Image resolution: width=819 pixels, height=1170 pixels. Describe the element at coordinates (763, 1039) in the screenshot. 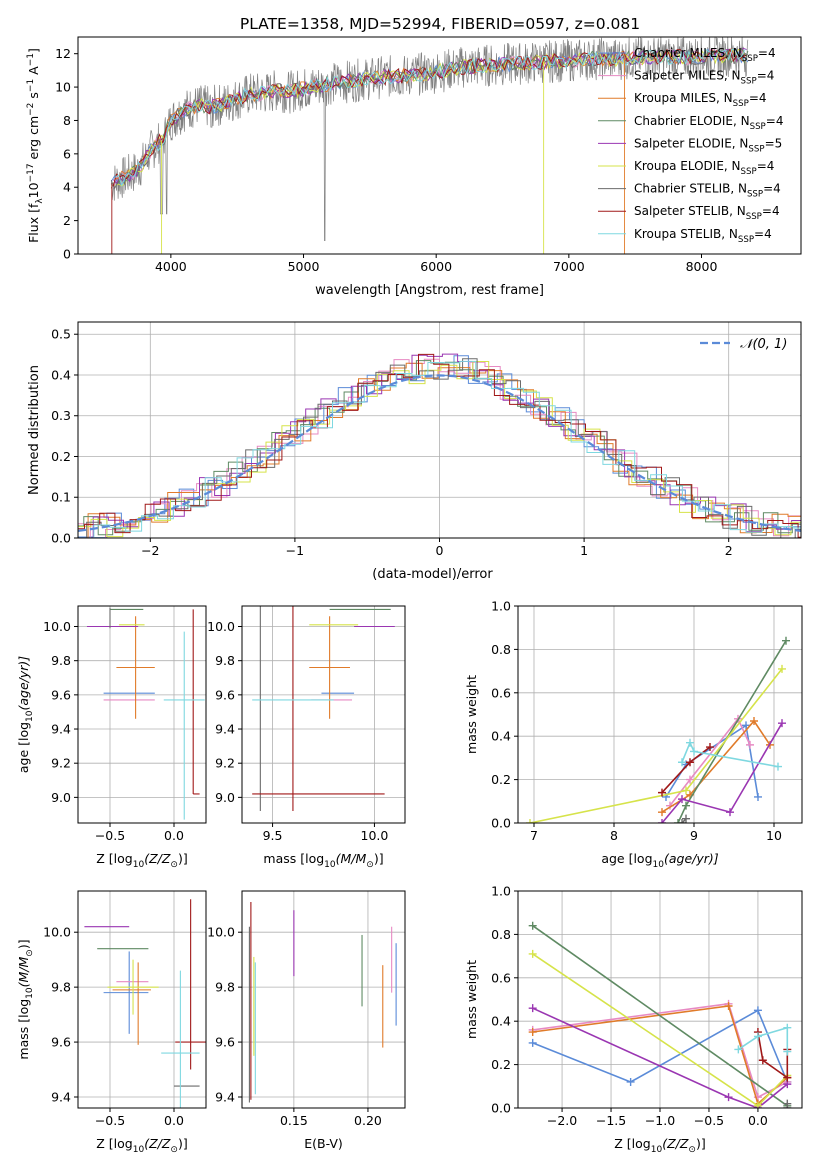

I see `weight-series-kroupa-stelib` at that location.